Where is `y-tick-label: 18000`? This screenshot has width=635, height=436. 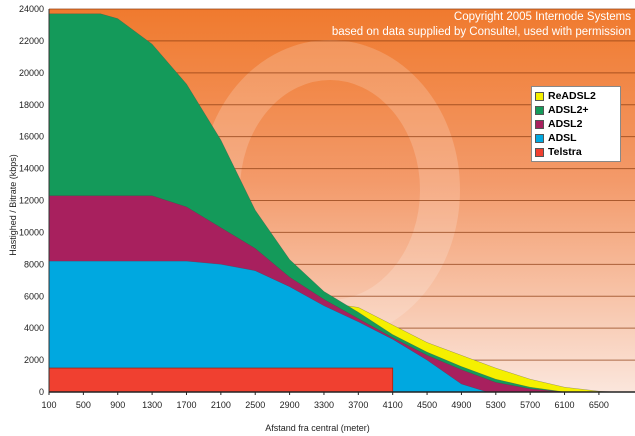
y-tick-label: 18000 is located at coordinates (31, 105).